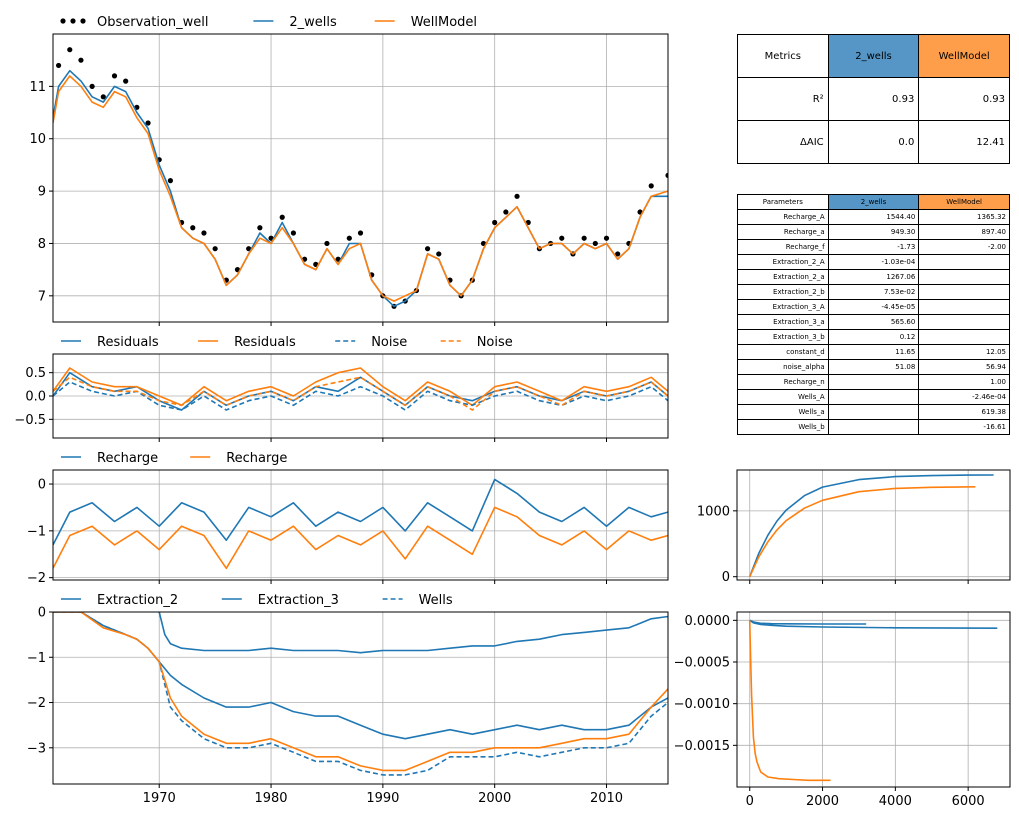 The height and width of the screenshot is (819, 1019). I want to click on metrics-header-row: Metrics 2_wells WellModel, so click(873, 56).